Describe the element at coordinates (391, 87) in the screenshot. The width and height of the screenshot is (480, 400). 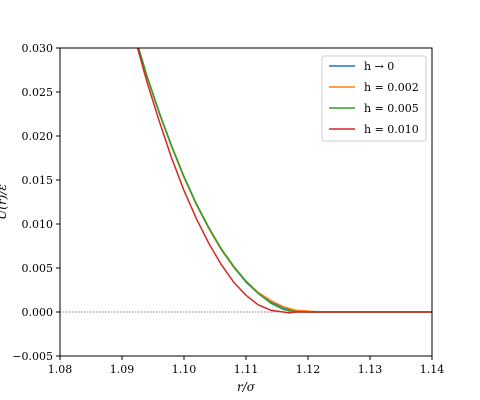
I see `legend-label-2: h = 0.002` at that location.